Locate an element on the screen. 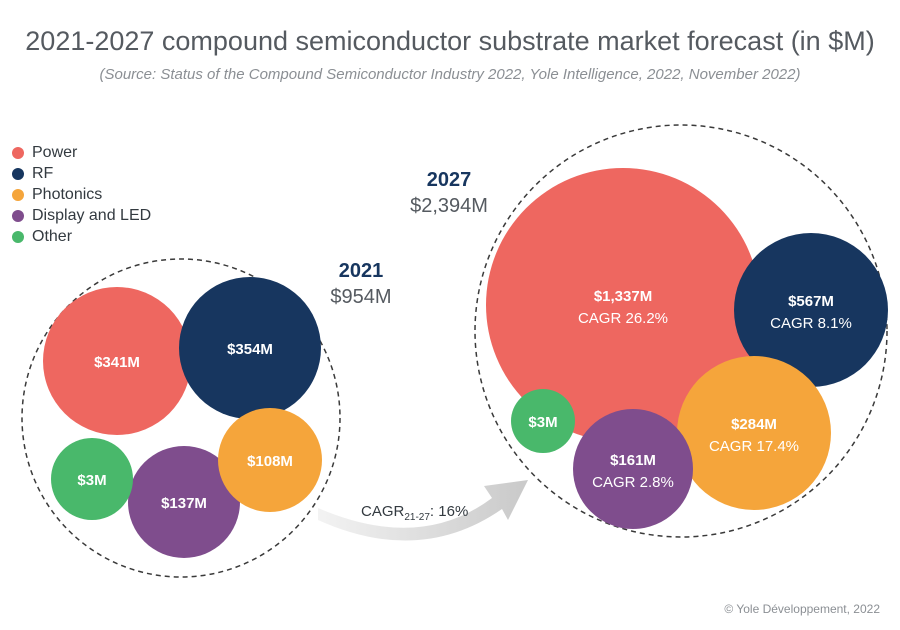 The height and width of the screenshot is (630, 900). bubble-value-2027-other: $3M is located at coordinates (542, 422).